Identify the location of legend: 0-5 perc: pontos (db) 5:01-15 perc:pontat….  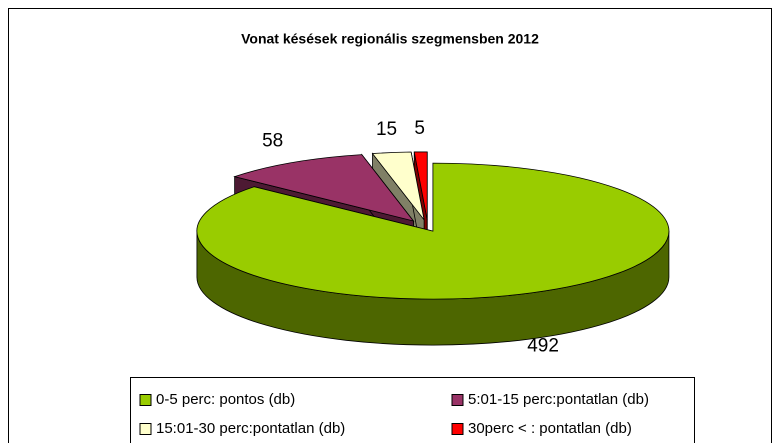
(394, 414).